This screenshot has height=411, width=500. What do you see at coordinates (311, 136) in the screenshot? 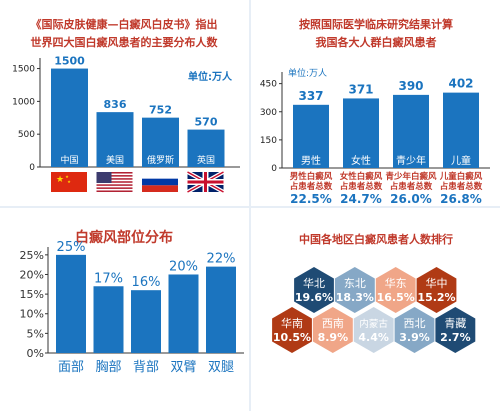
I see `bar-男性` at bounding box center [311, 136].